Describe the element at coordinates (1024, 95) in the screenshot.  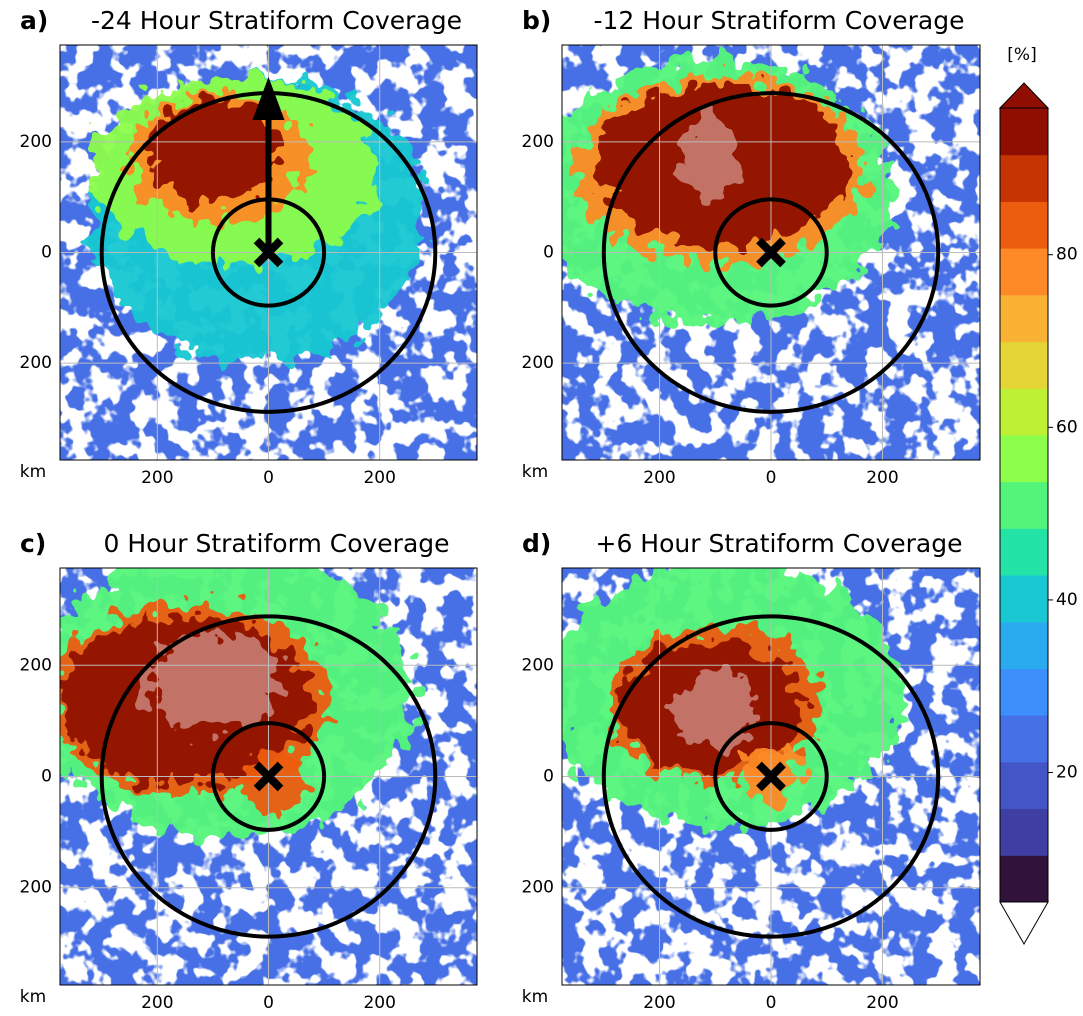
I see `colorbar-extend-top` at that location.